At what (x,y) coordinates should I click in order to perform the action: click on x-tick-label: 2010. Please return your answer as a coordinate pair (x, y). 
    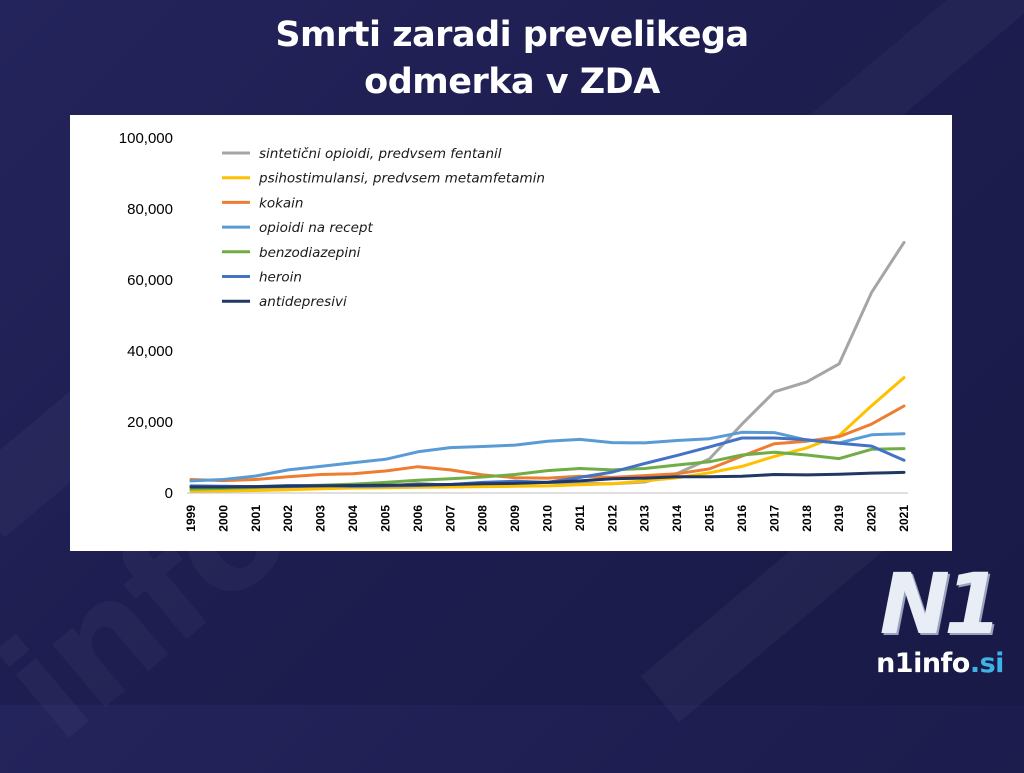
    Looking at the image, I should click on (548, 518).